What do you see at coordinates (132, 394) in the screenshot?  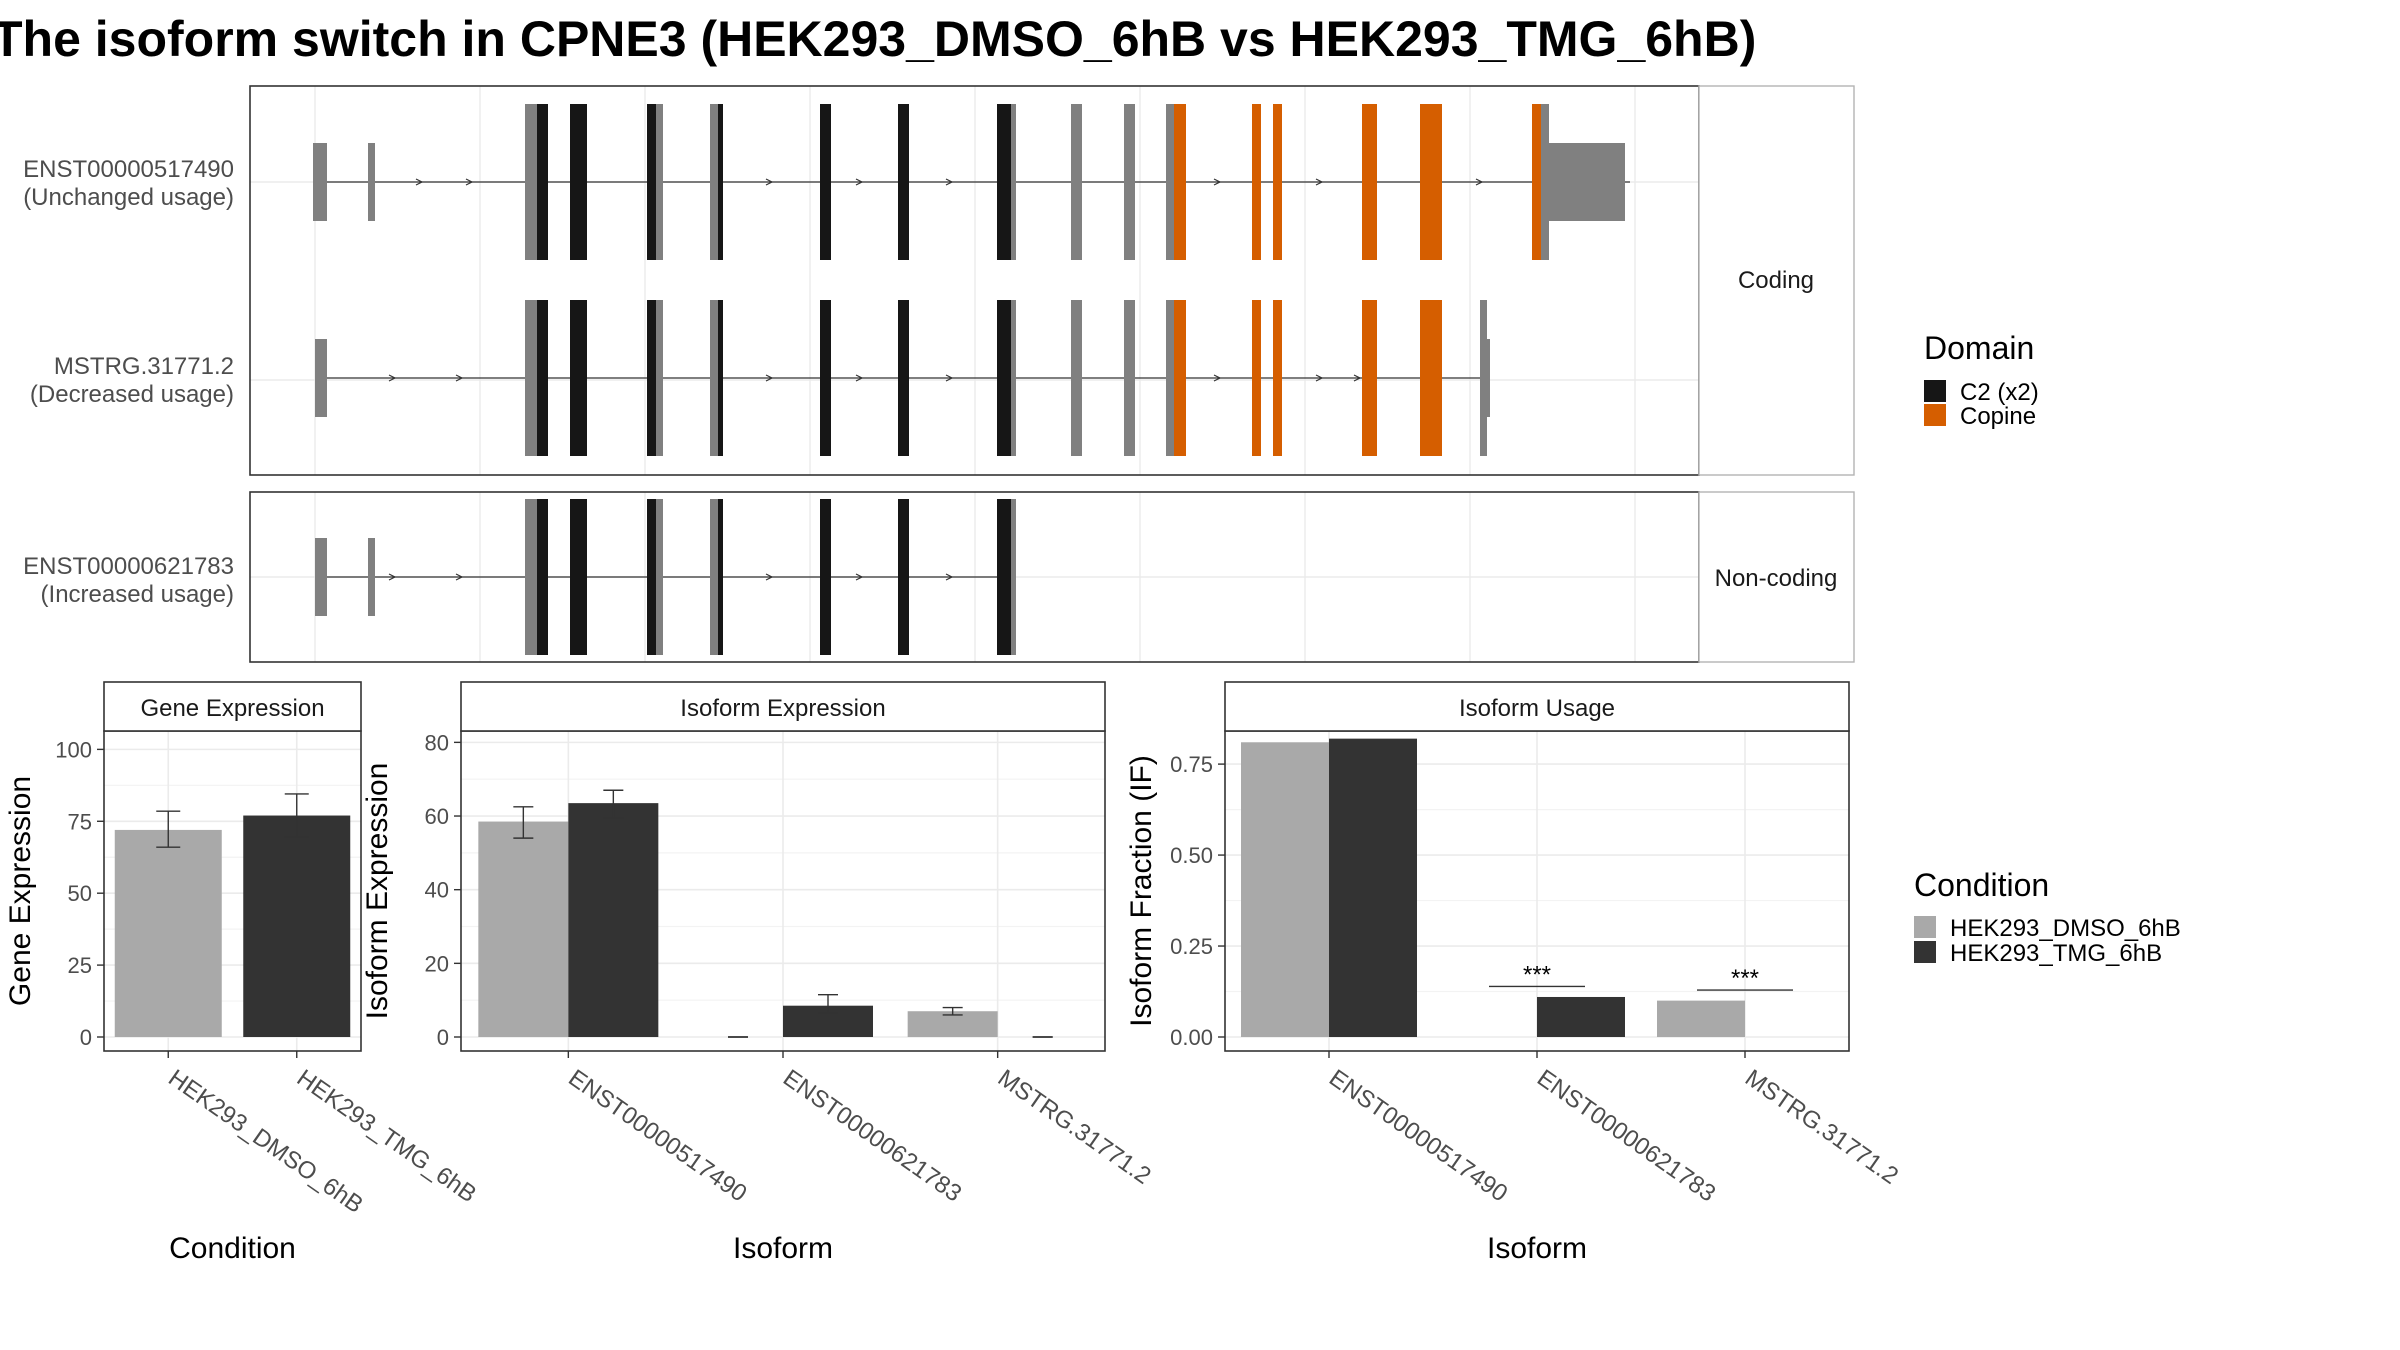 I see `track-label-status: (Decreased usage)` at bounding box center [132, 394].